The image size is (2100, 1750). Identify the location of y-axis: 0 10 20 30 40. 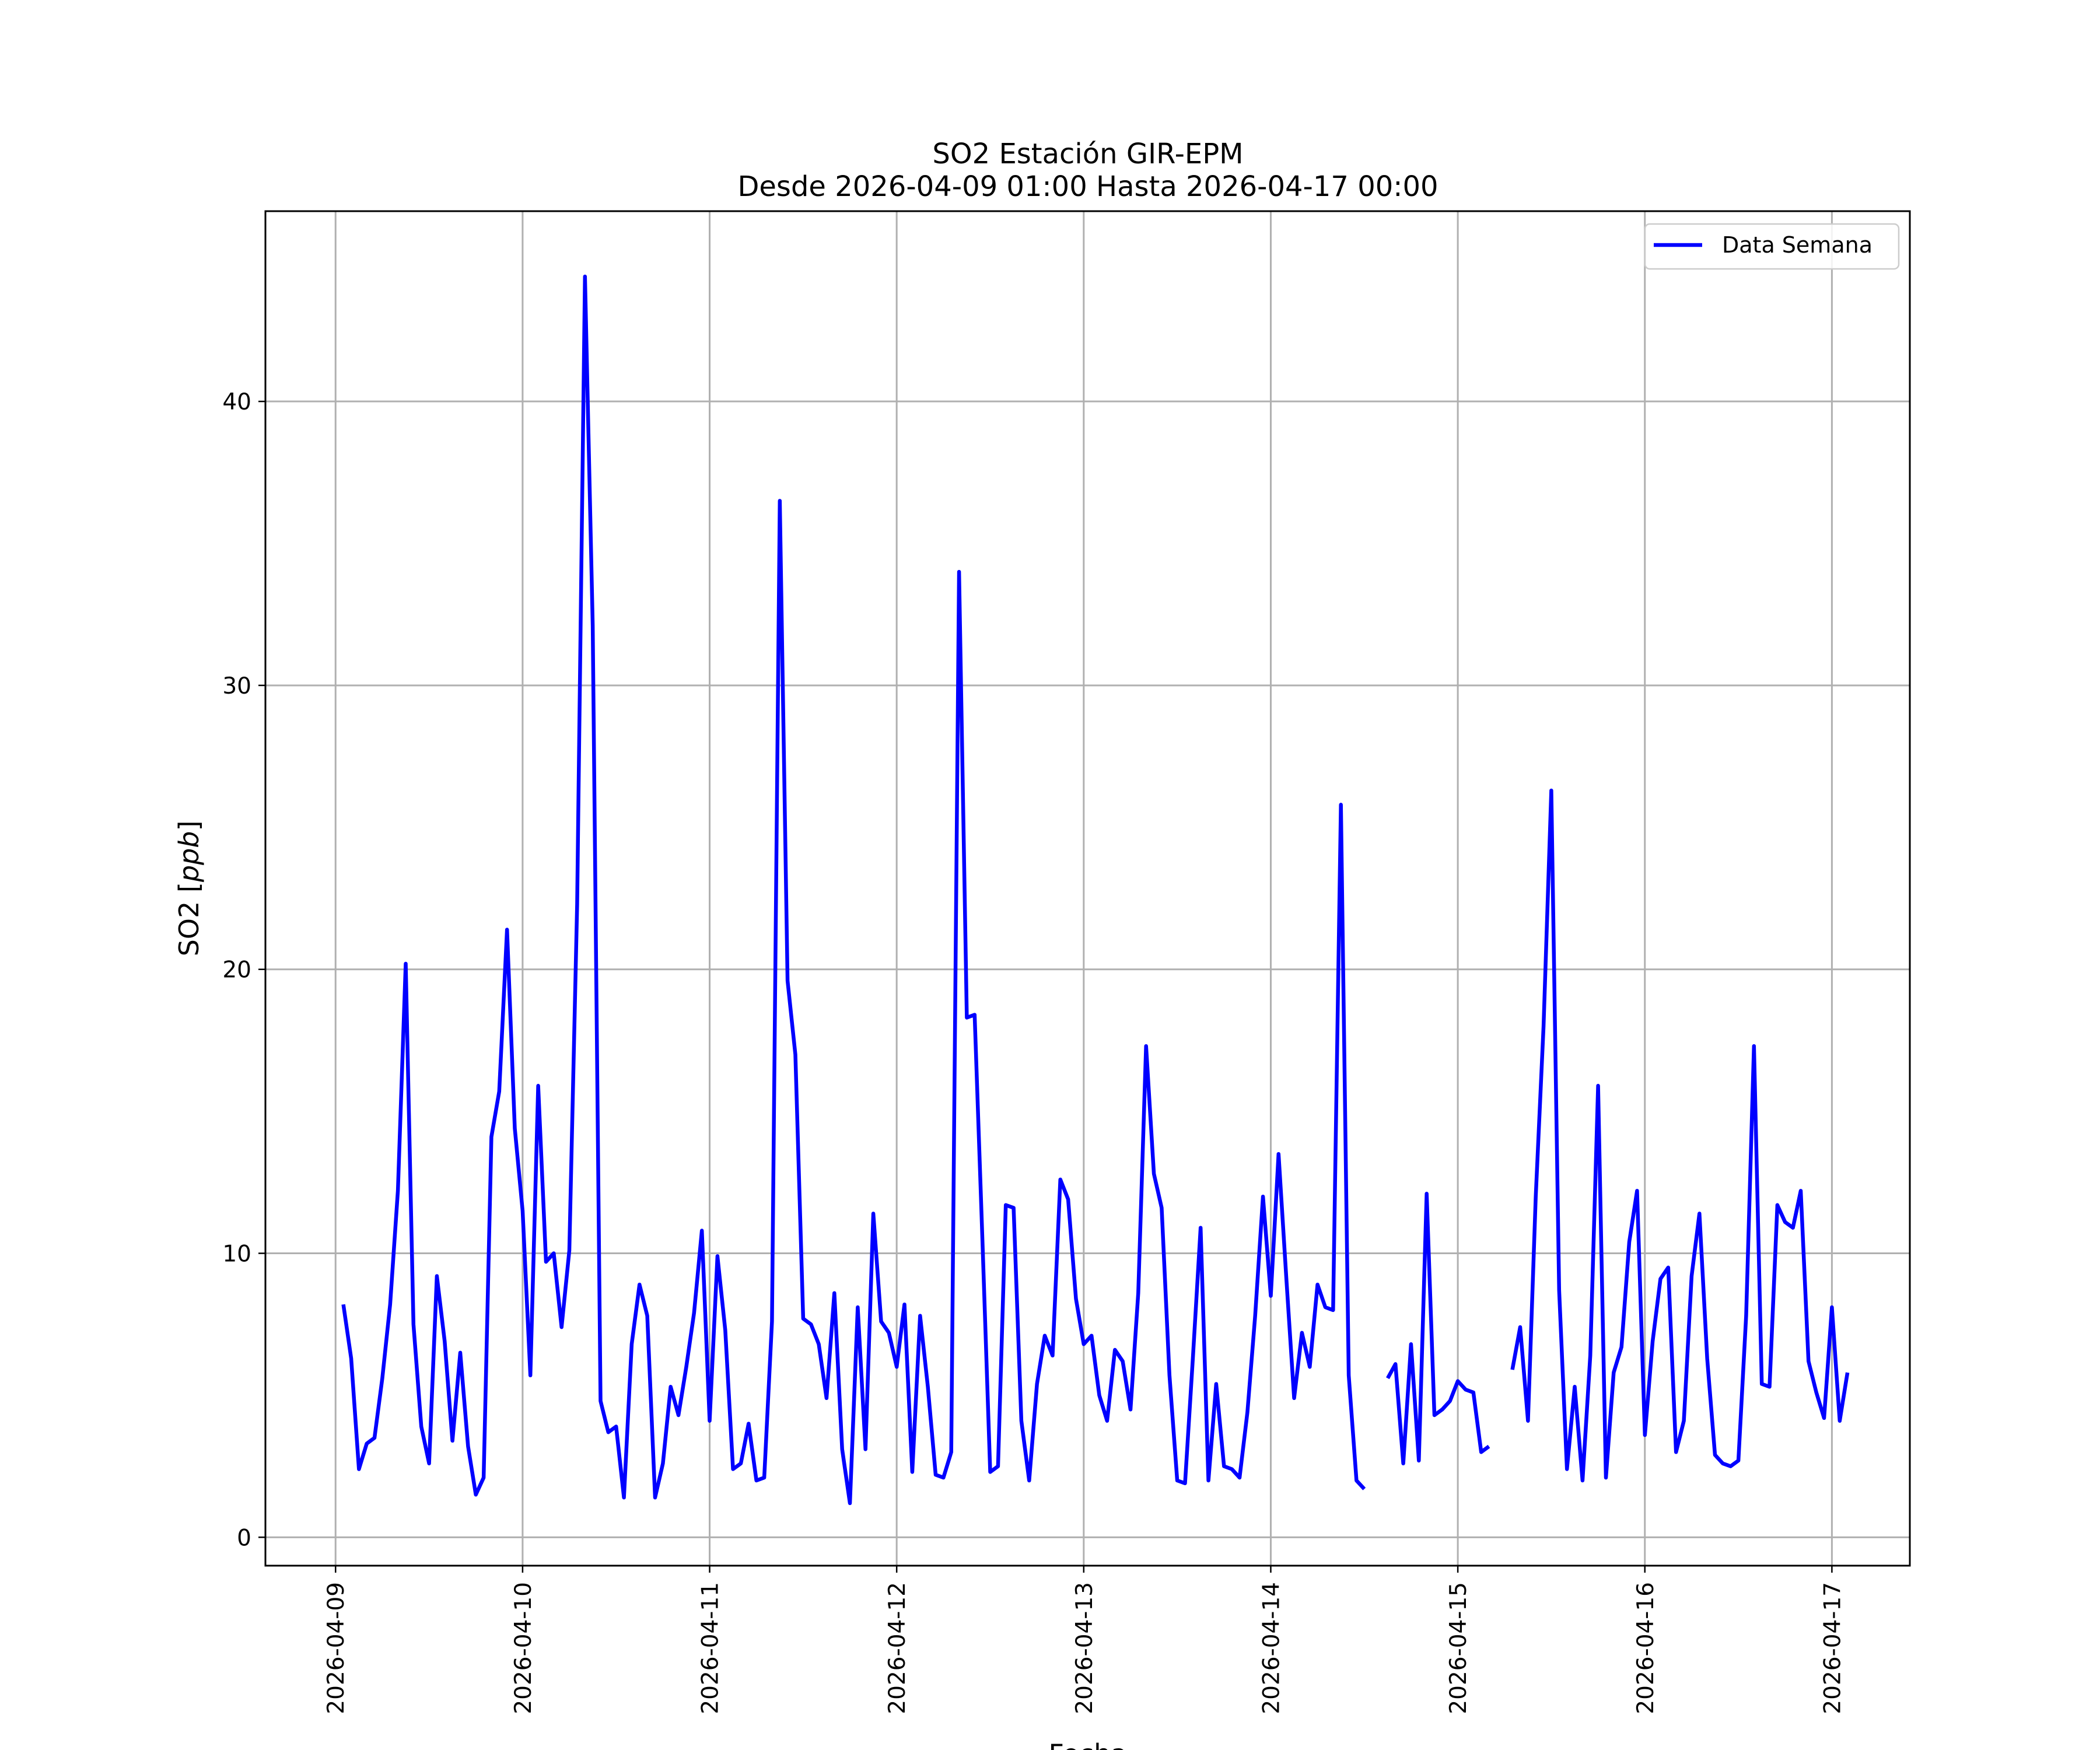
(243, 970).